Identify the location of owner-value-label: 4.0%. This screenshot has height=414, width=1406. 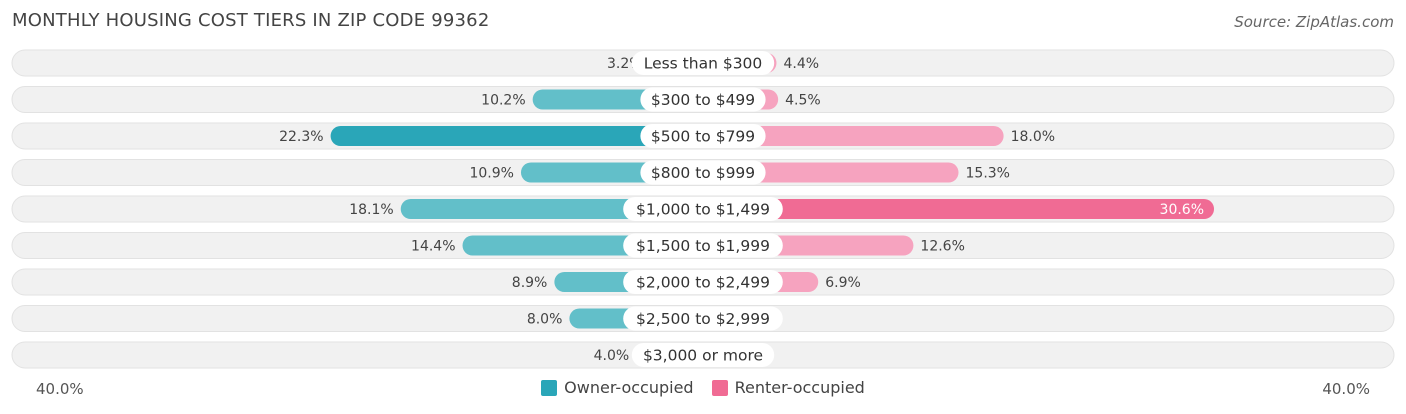
(612, 356).